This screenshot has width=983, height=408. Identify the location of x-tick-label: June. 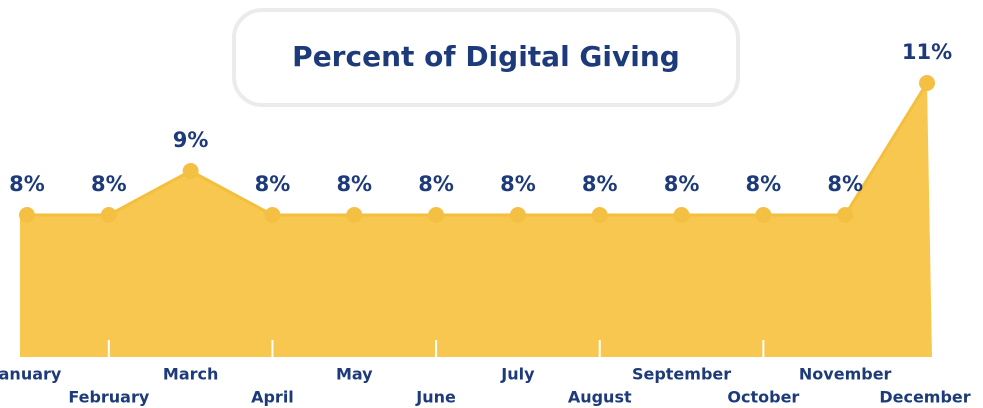
(435, 397).